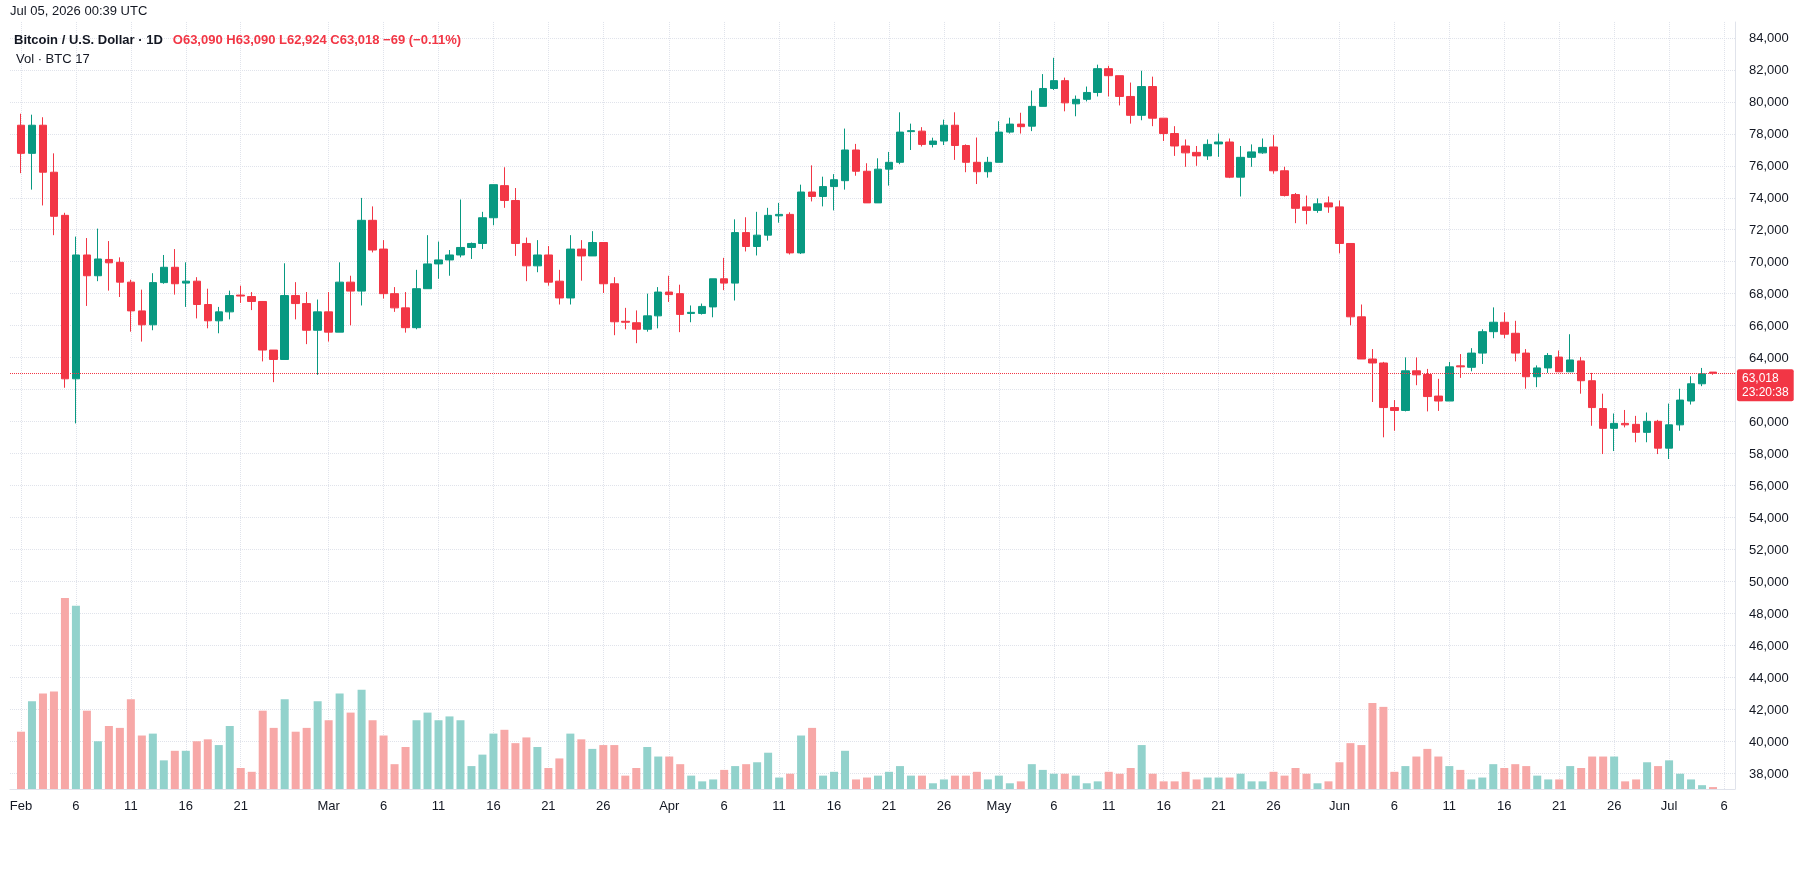 The image size is (1815, 869). Describe the element at coordinates (834, 805) in the screenshot. I see `x-tick-label: 16` at that location.